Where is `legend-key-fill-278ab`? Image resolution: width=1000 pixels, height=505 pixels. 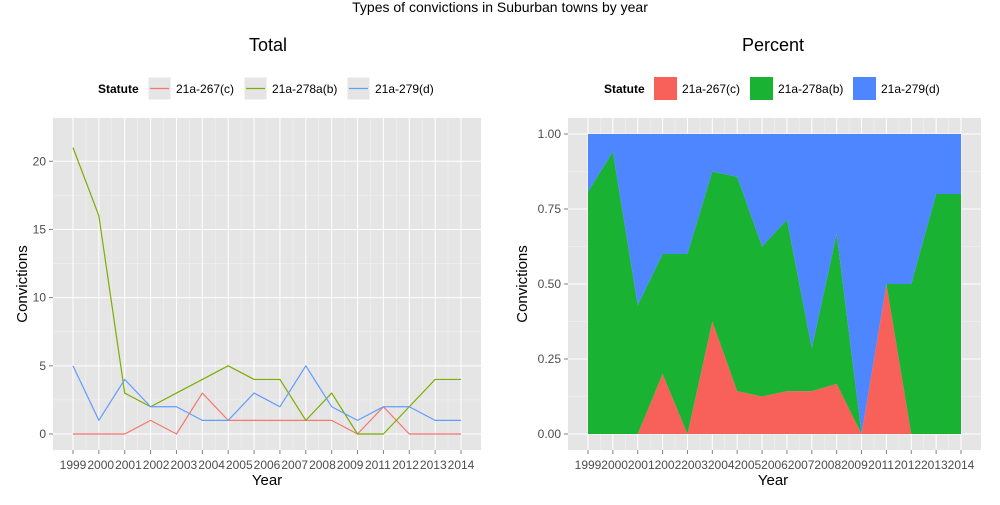 legend-key-fill-278ab is located at coordinates (761, 88).